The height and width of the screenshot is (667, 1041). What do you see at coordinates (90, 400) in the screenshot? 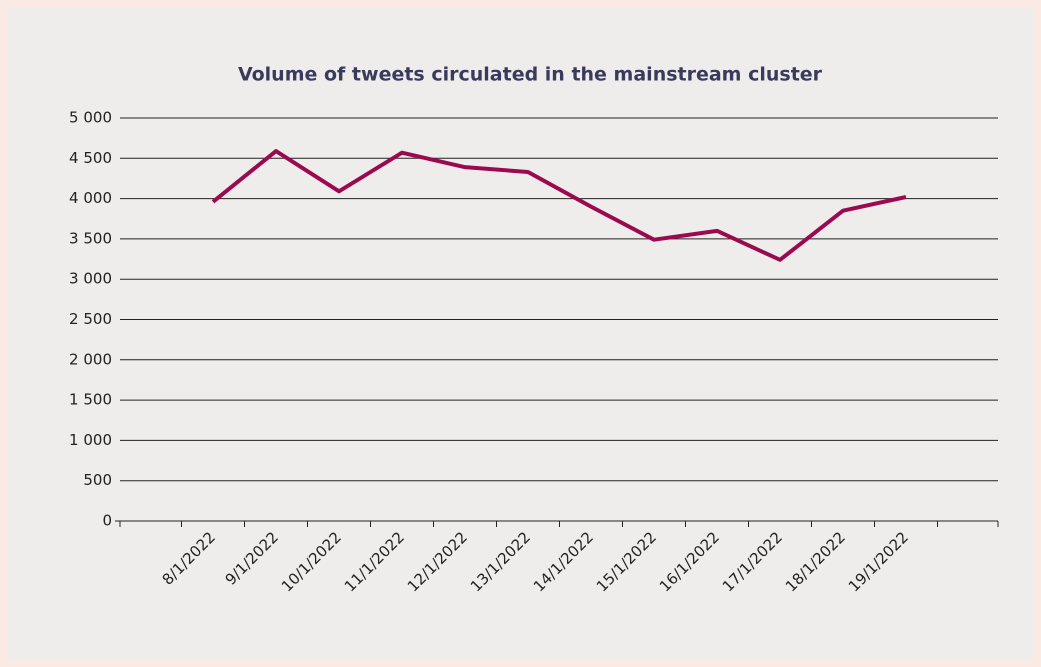
I see `y-tick-label: 1 500` at bounding box center [90, 400].